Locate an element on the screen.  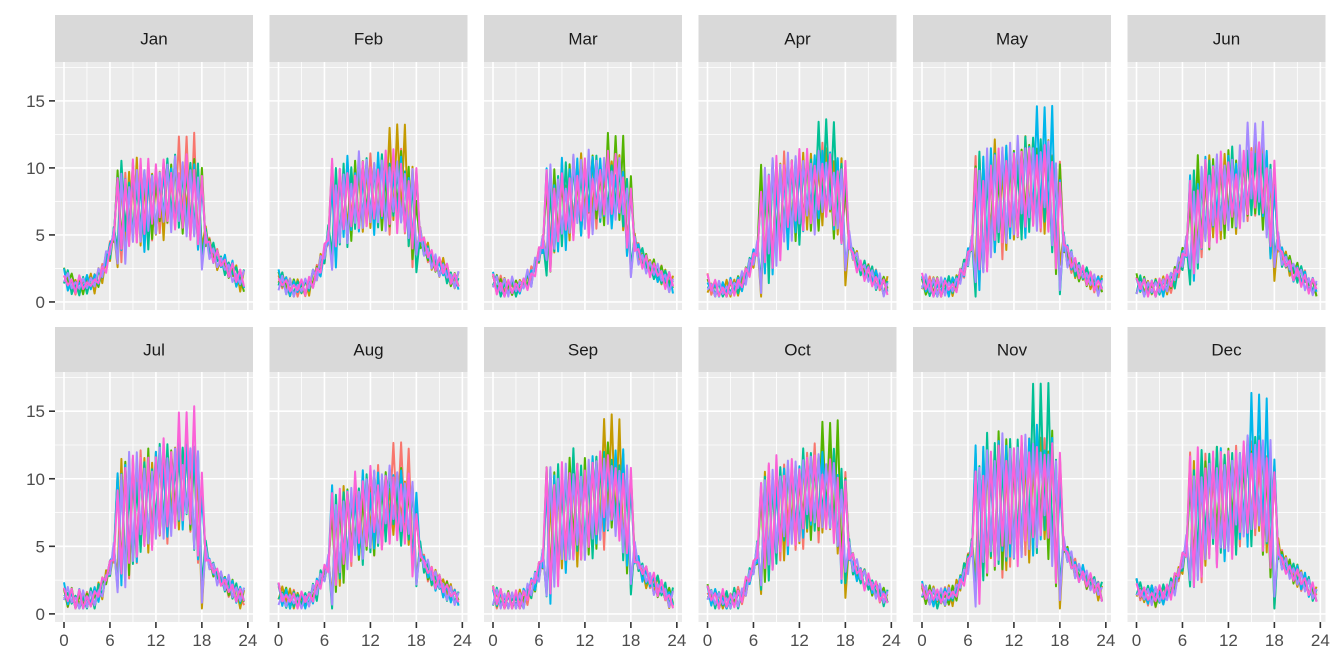
facet-strip-label: Mar is located at coordinates (583, 39).